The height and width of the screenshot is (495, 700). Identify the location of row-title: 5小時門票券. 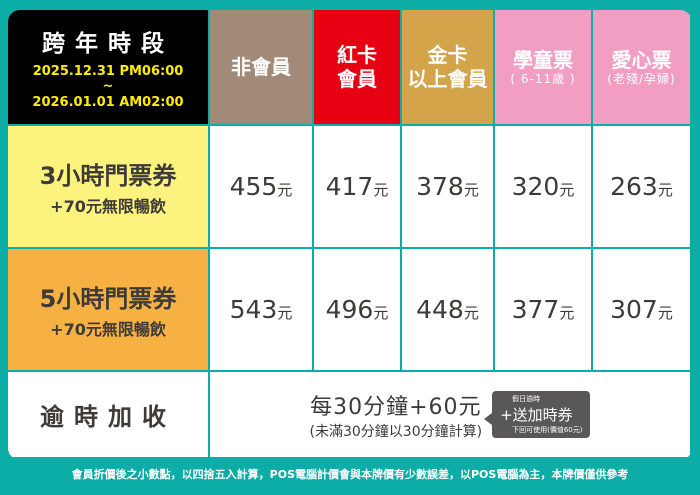
(108, 299).